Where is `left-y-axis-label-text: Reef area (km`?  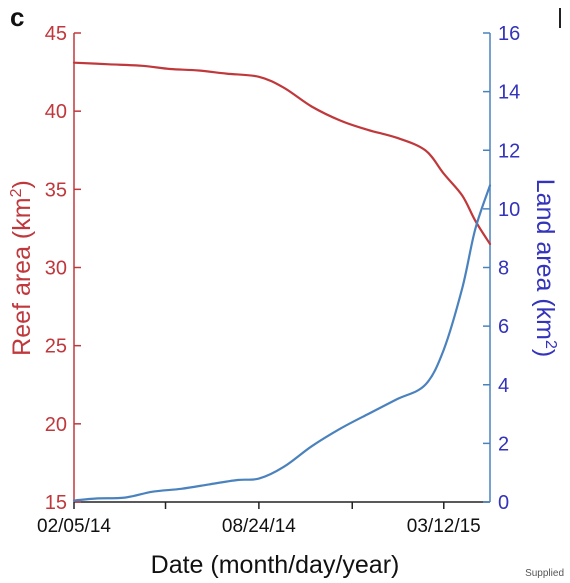 left-y-axis-label-text: Reef area (km is located at coordinates (22, 276).